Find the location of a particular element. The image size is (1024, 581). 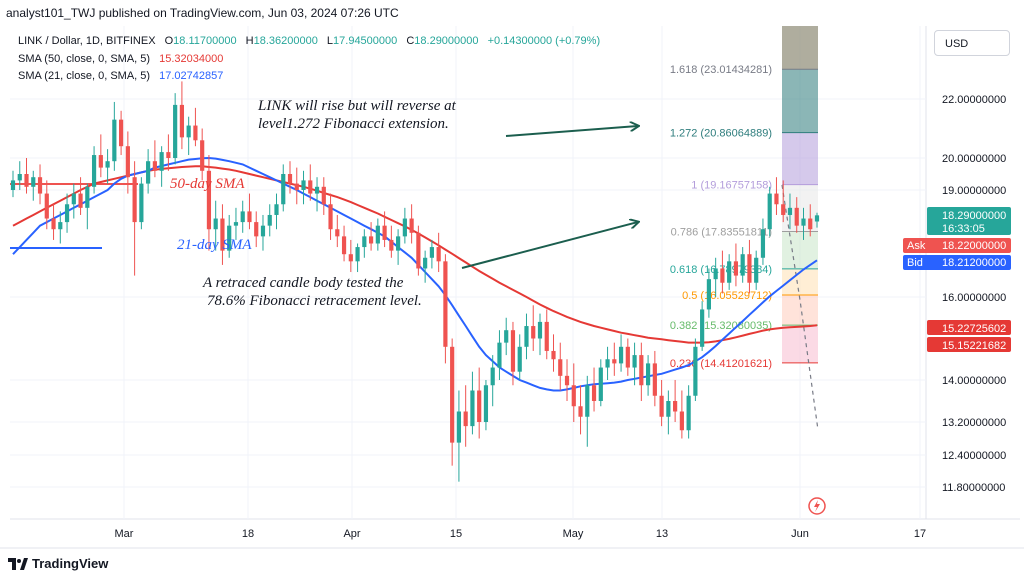

annotation-arrow-retrace is located at coordinates (549, 245).